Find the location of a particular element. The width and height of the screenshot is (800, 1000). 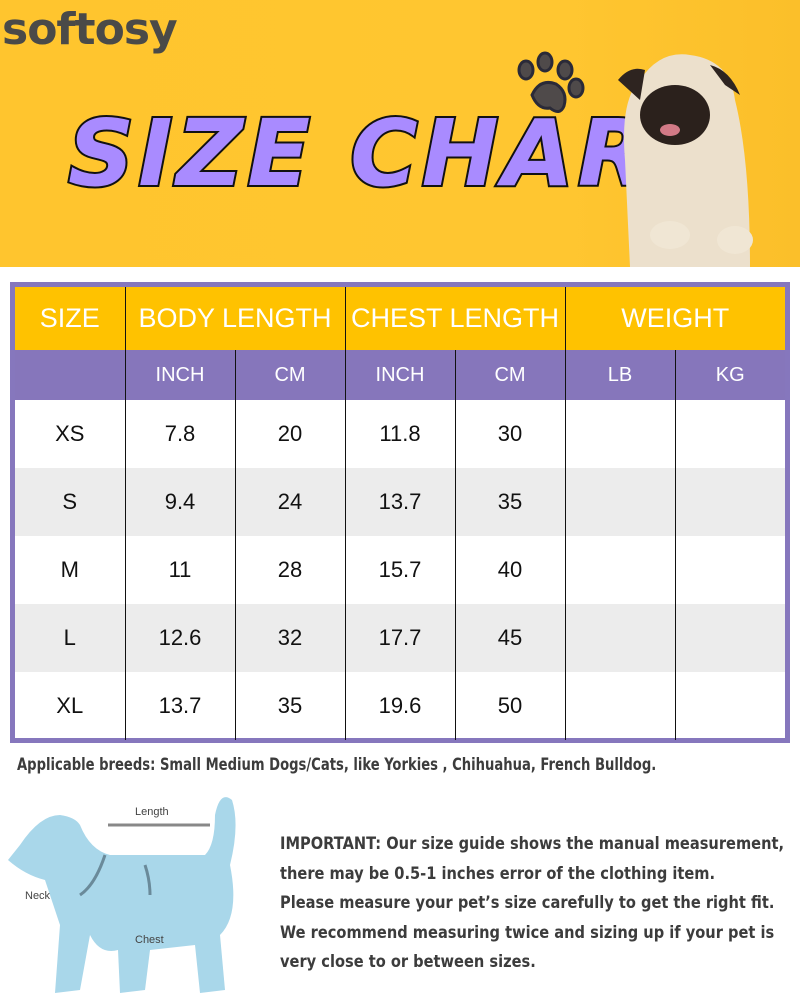

cell-body-inch: 11 is located at coordinates (179, 570).